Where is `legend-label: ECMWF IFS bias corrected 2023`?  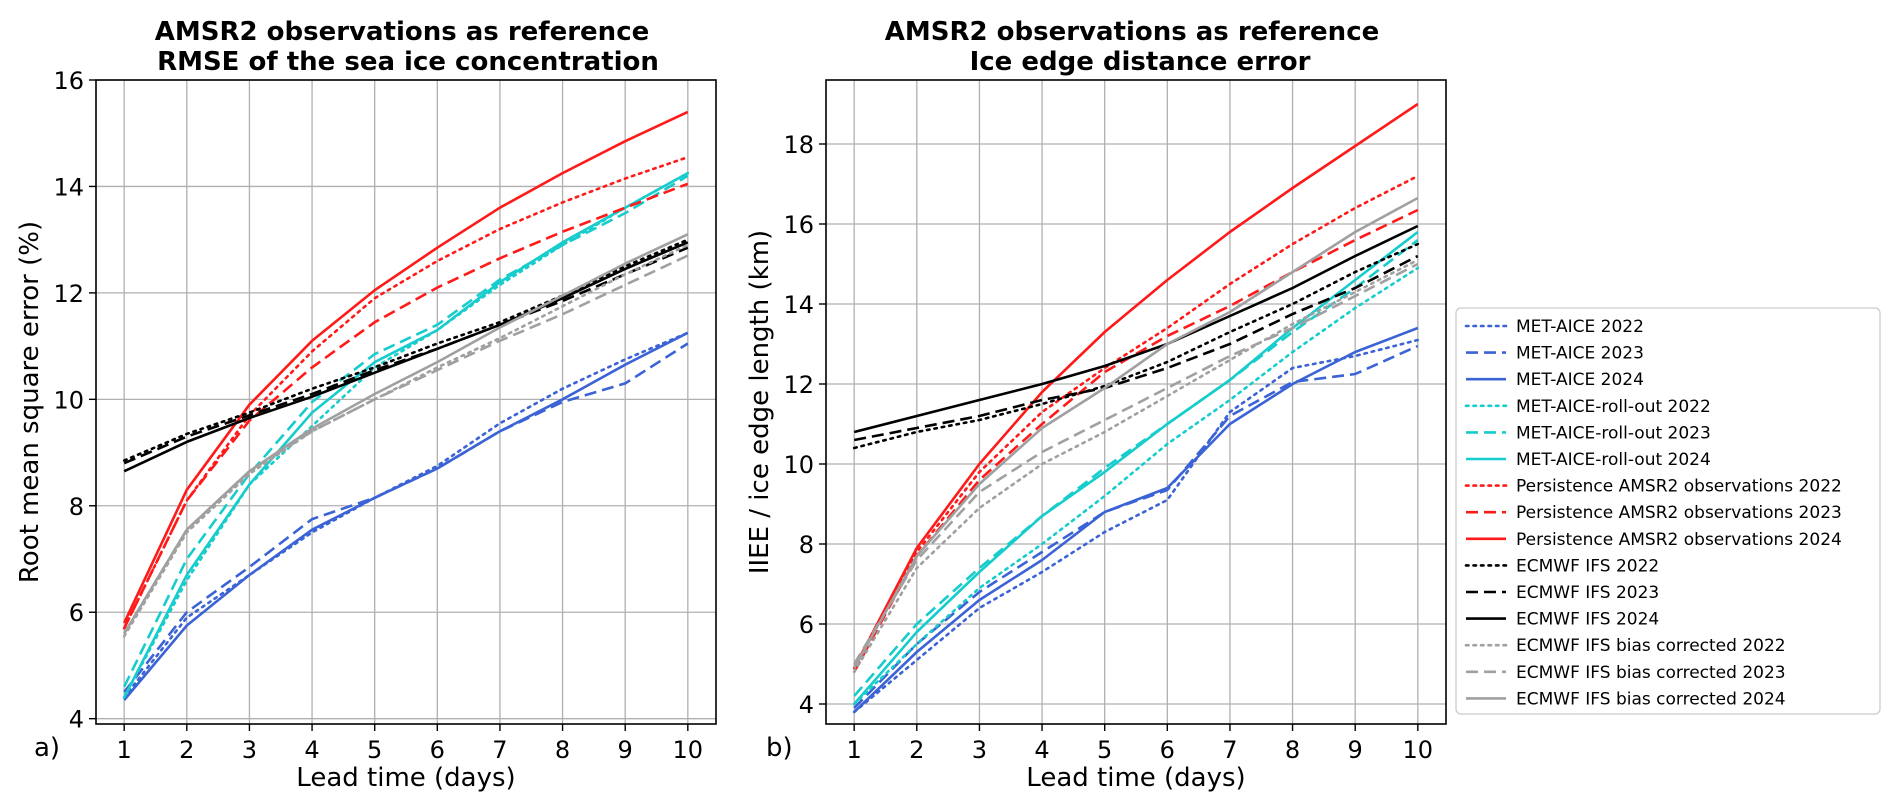
legend-label: ECMWF IFS bias corrected 2023 is located at coordinates (1651, 673).